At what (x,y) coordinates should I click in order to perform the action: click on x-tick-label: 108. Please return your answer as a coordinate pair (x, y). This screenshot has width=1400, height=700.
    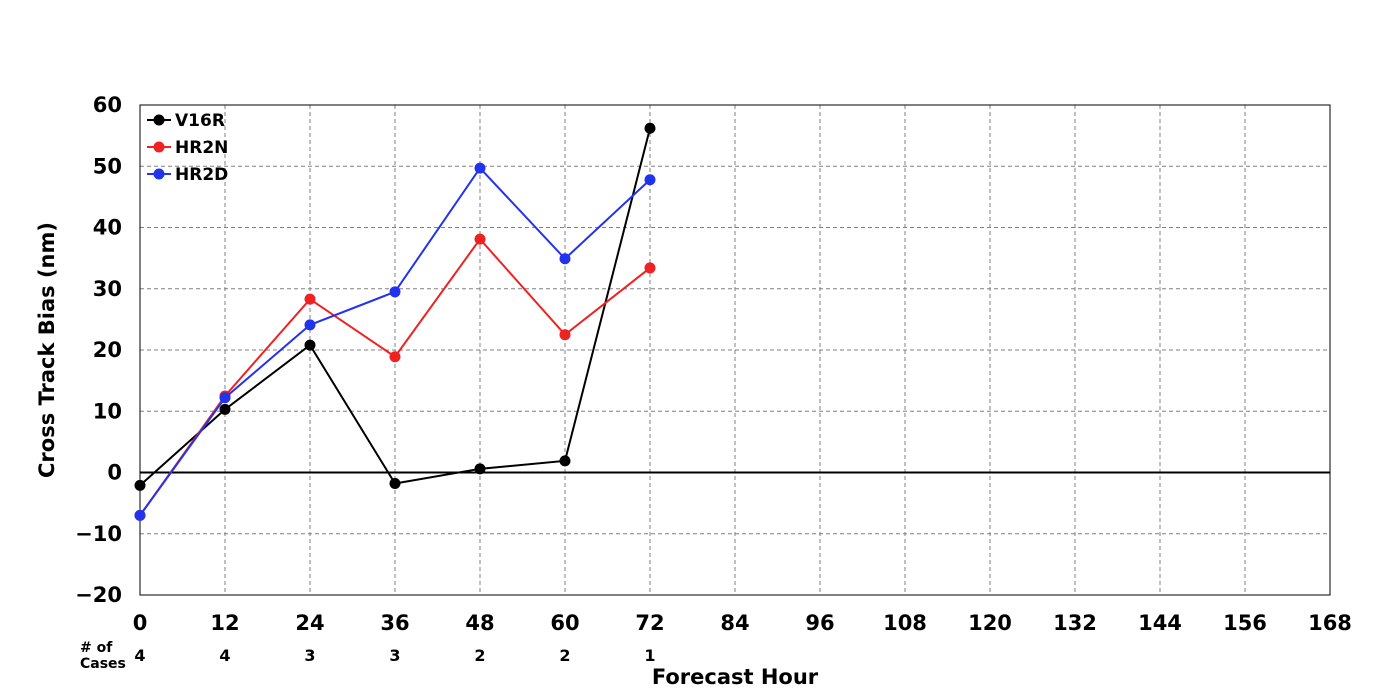
    Looking at the image, I should click on (905, 623).